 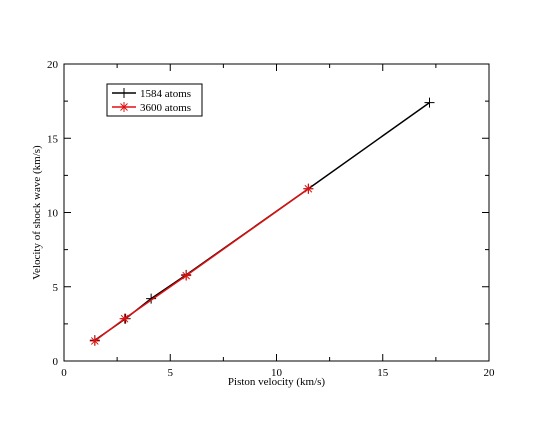 What do you see at coordinates (124, 93) in the screenshot?
I see `legend-marker-1584-atoms` at bounding box center [124, 93].